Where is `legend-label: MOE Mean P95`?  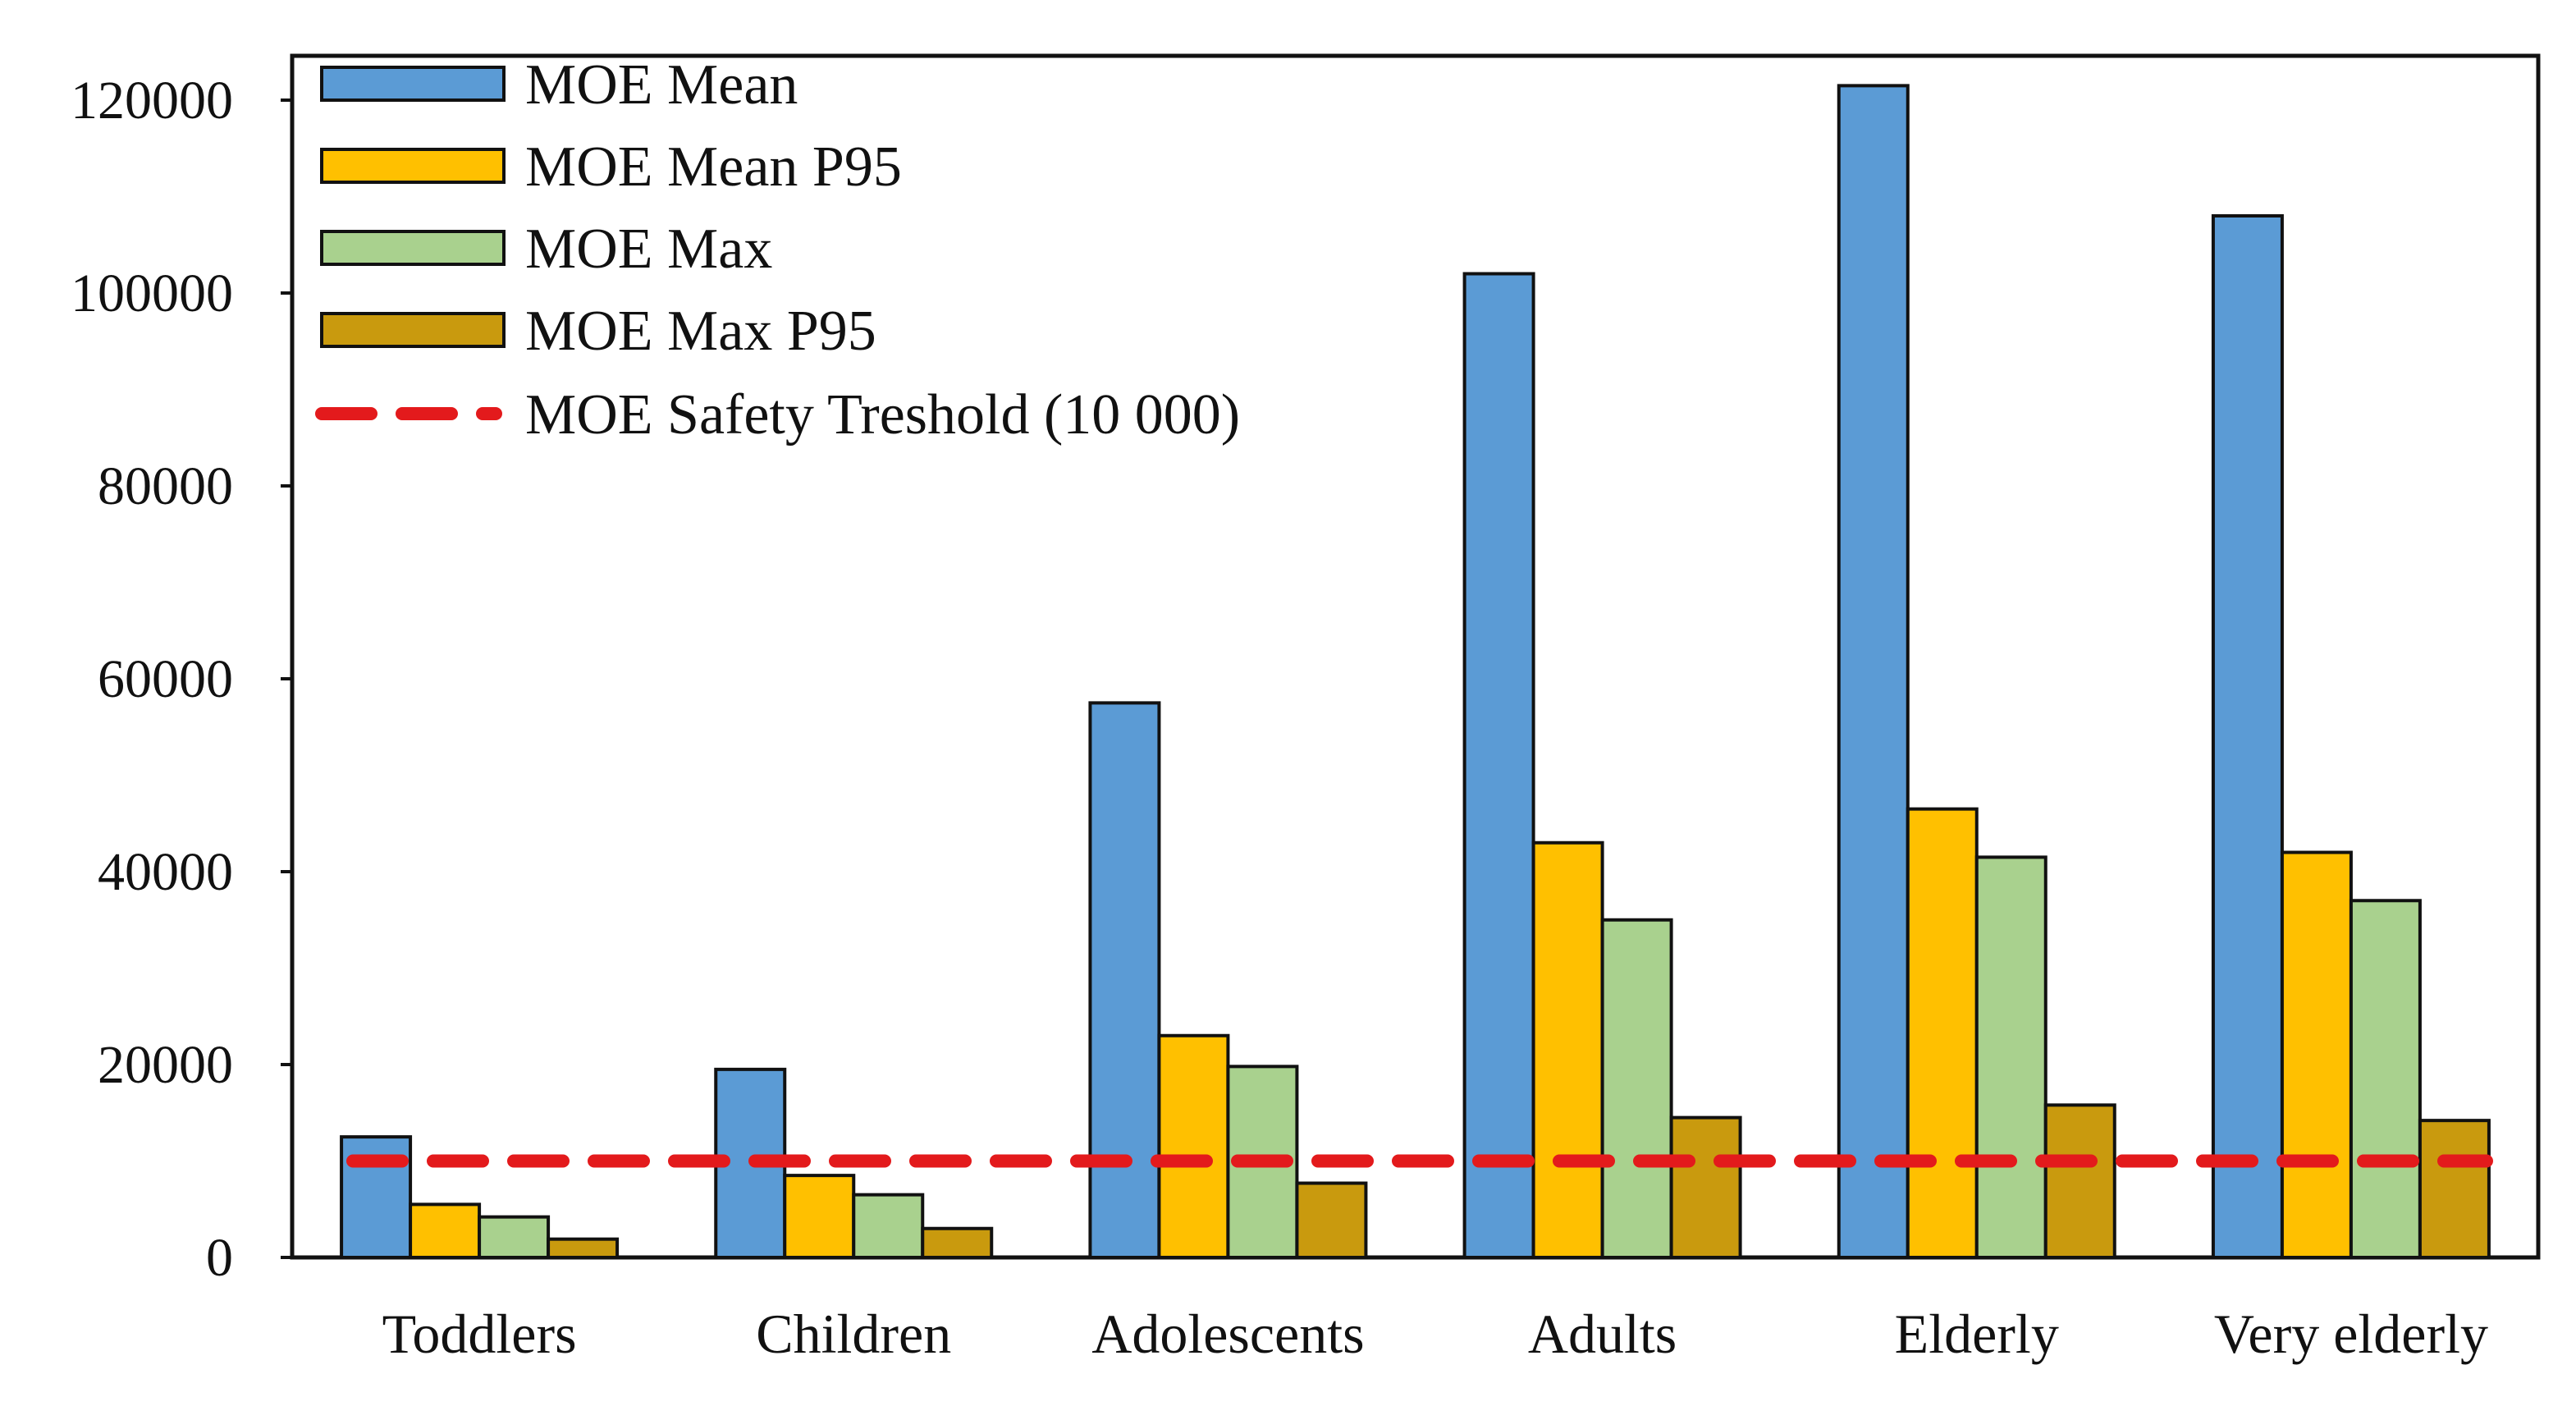 legend-label: MOE Mean P95 is located at coordinates (713, 167).